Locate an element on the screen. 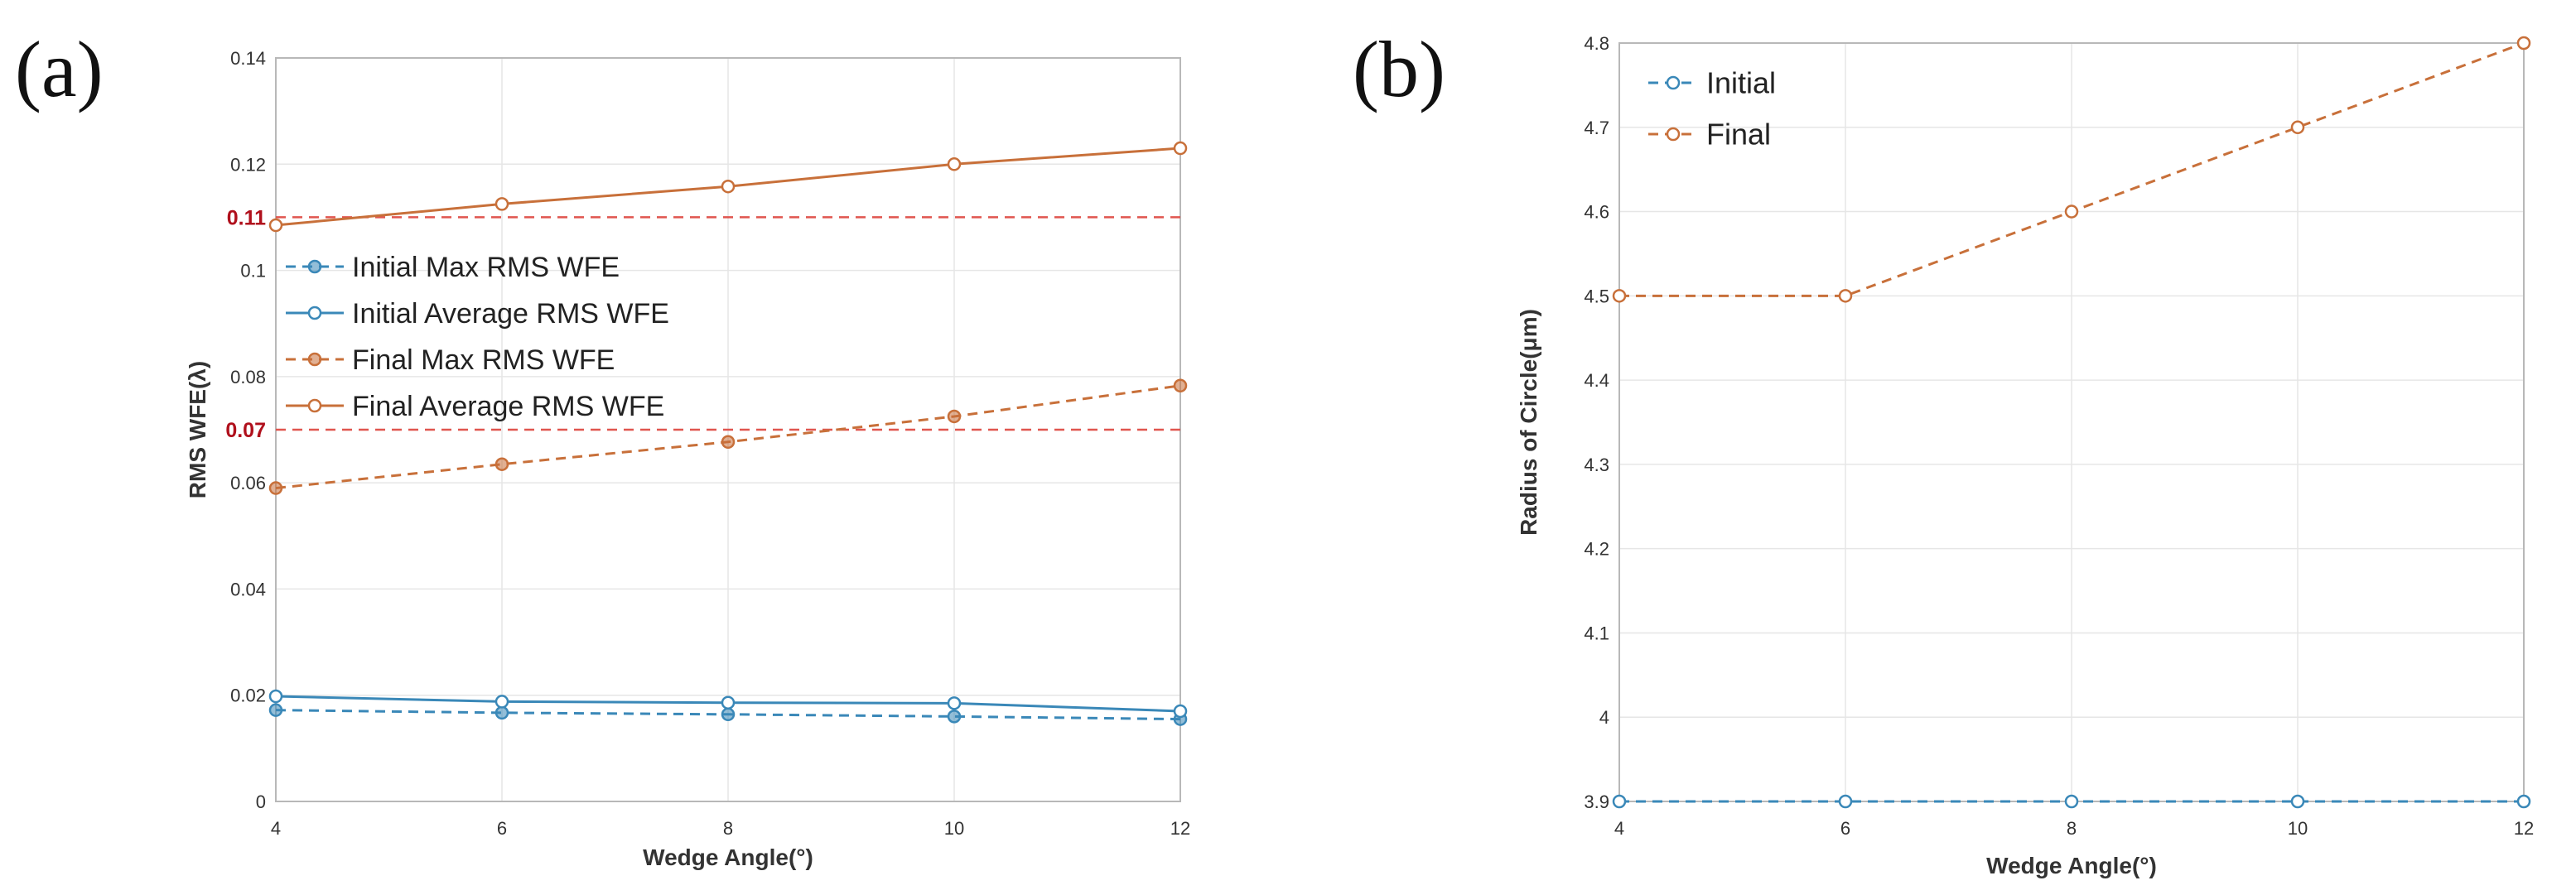  y-tick-label: 0.02 is located at coordinates (248, 696).